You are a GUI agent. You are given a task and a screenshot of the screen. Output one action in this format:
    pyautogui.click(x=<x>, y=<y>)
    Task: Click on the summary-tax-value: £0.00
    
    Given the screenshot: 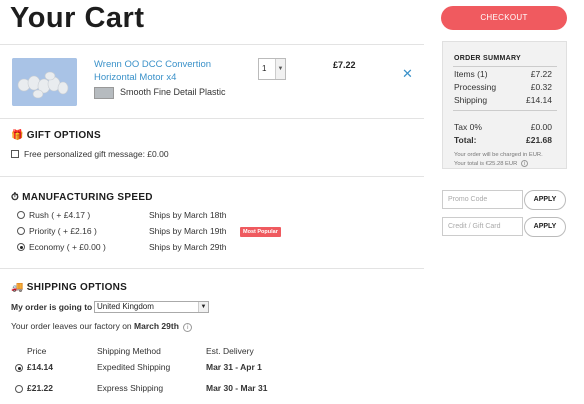 What is the action you would take?
    pyautogui.click(x=541, y=127)
    